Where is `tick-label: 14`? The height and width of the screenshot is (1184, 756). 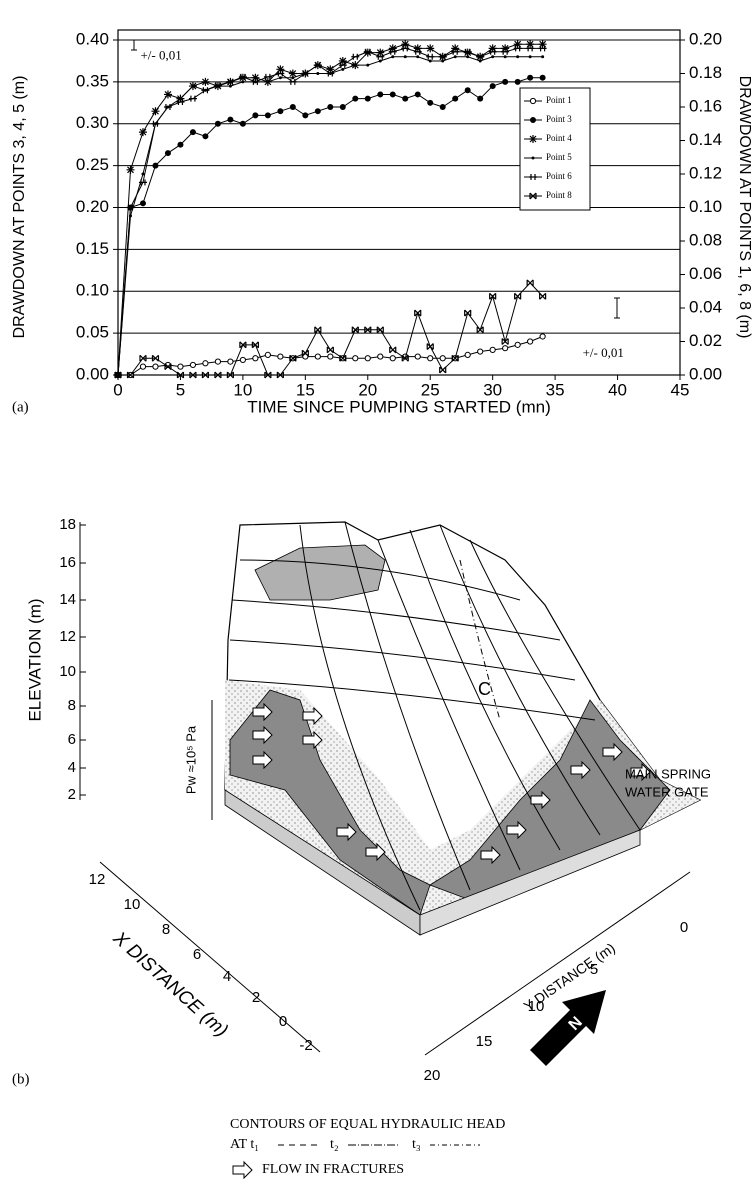
tick-label: 14 is located at coordinates (67, 599).